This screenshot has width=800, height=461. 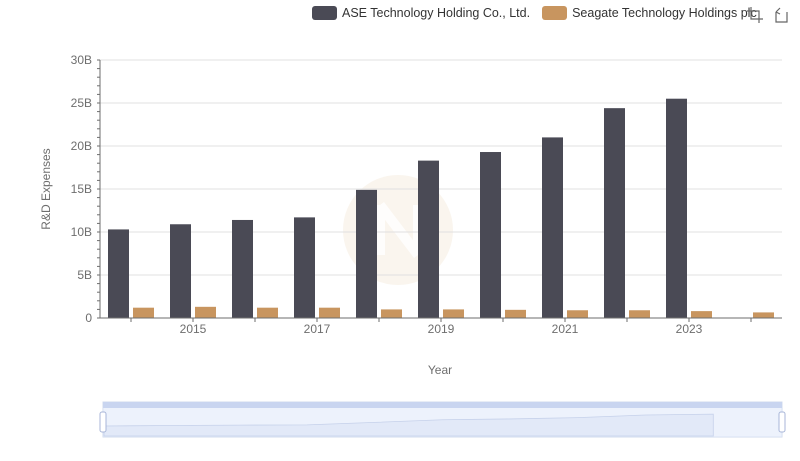 I want to click on data-zoom-top-bar, so click(x=442, y=405).